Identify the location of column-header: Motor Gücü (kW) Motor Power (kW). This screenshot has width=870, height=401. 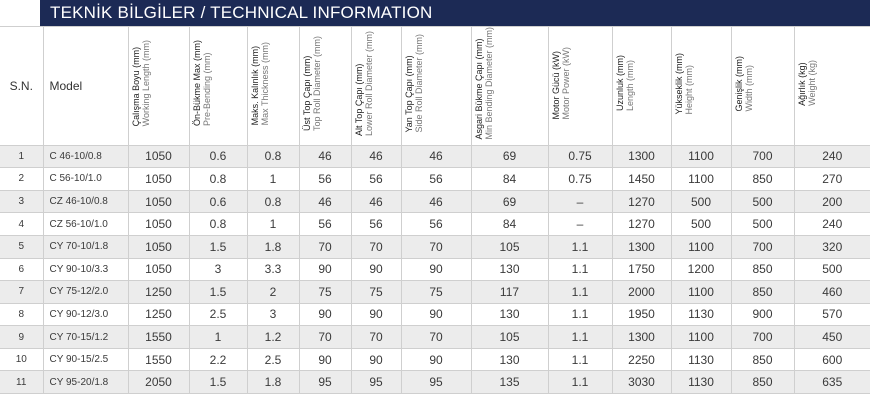
(580, 86).